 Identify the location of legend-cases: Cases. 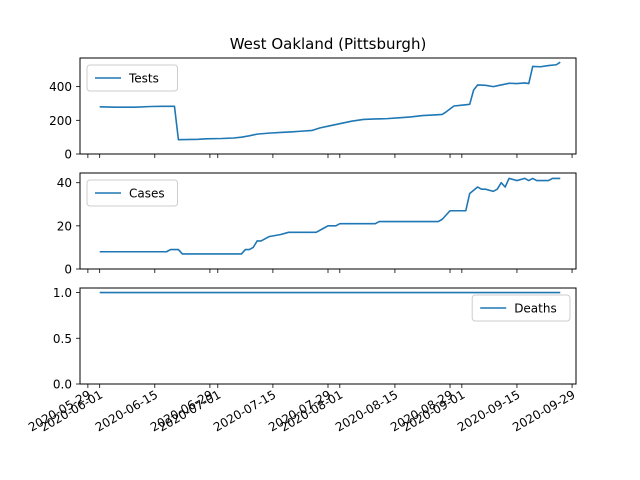
(132, 193).